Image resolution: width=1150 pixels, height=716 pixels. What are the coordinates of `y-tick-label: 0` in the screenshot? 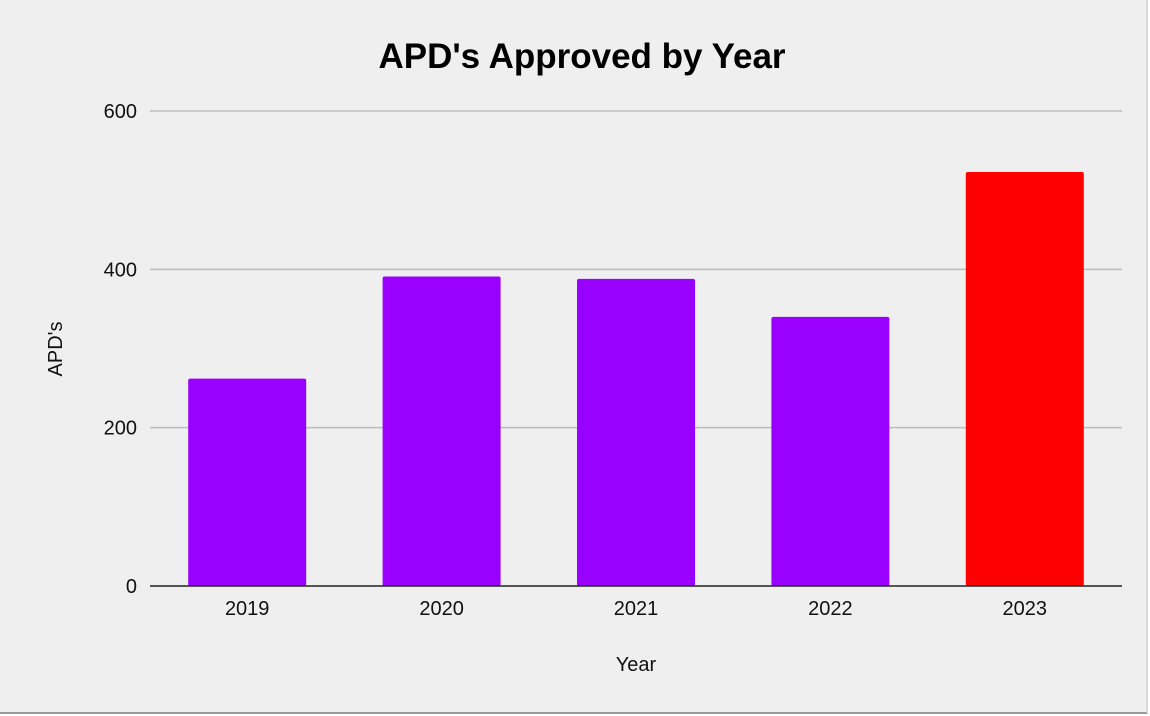 It's located at (131, 587).